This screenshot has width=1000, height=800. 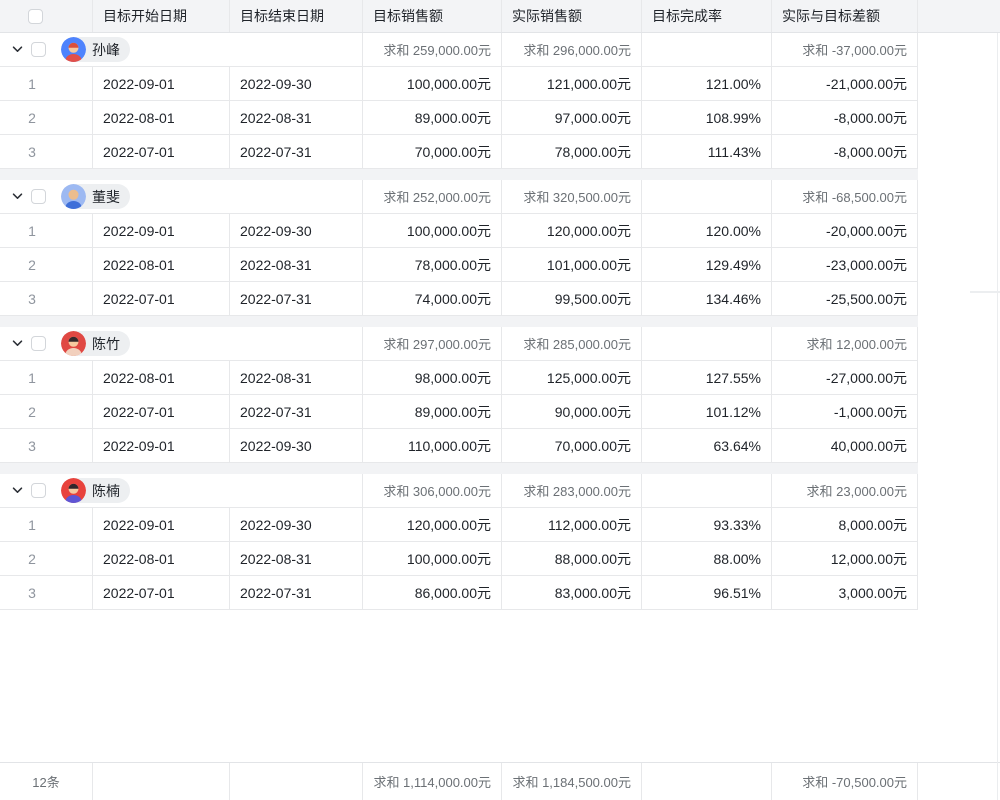 I want to click on cell-completion-rate: 111.43%, so click(x=707, y=151).